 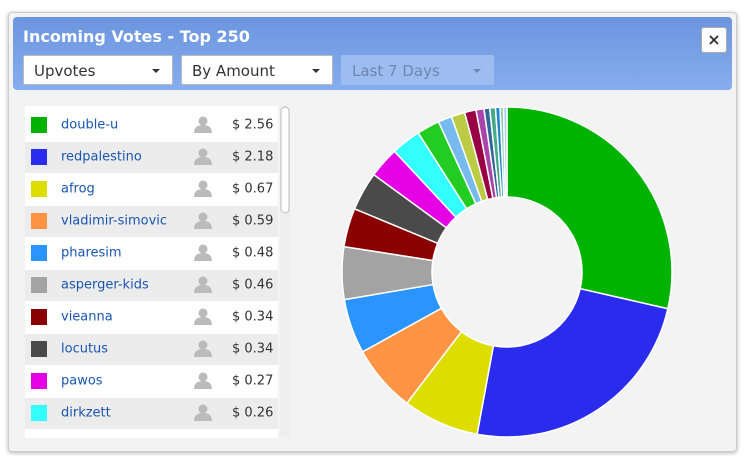 I want to click on sort-dropdown: By Amount, so click(x=257, y=70).